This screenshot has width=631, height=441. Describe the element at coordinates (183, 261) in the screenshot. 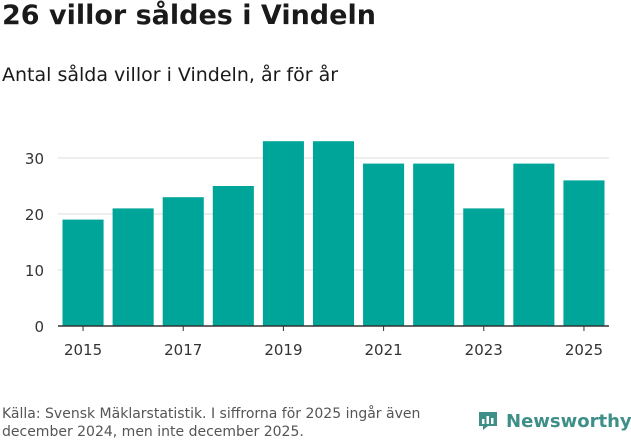

I see `bar-2017` at that location.